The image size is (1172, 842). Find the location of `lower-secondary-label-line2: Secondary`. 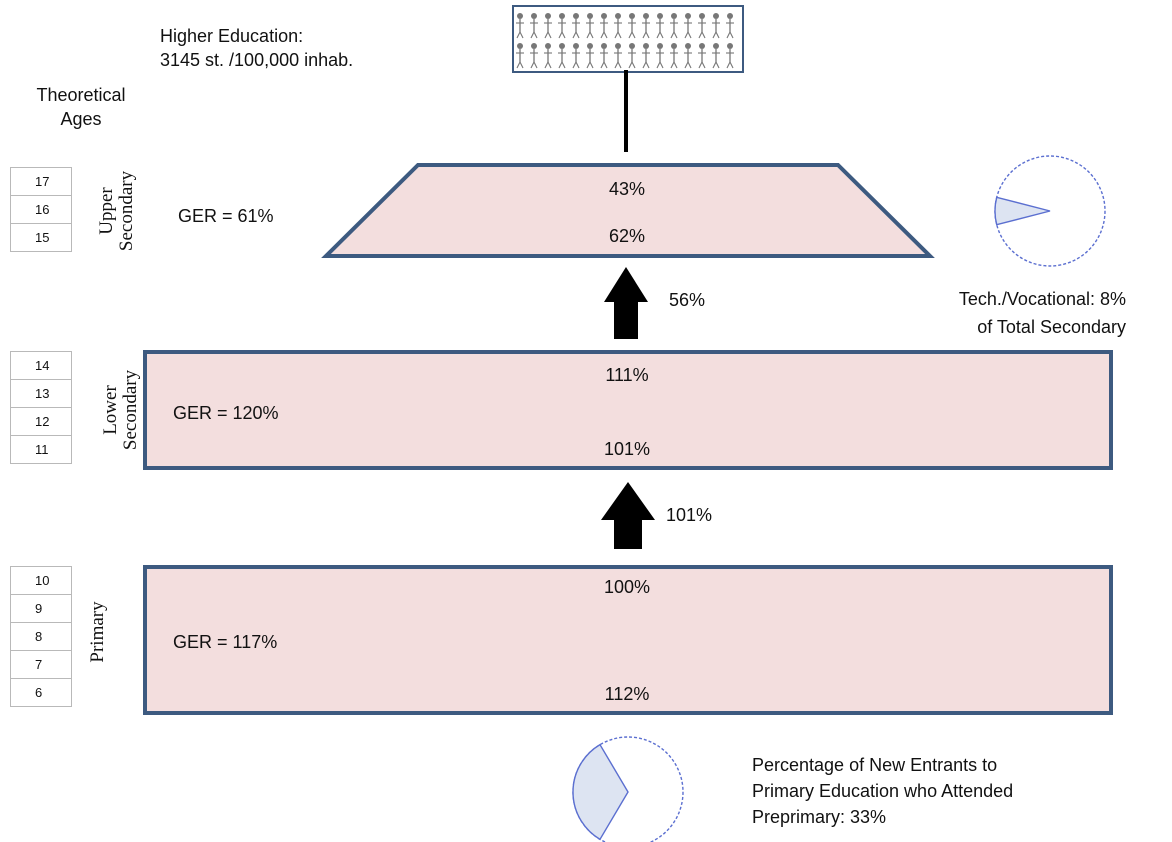

lower-secondary-label-line2: Secondary is located at coordinates (130, 410).